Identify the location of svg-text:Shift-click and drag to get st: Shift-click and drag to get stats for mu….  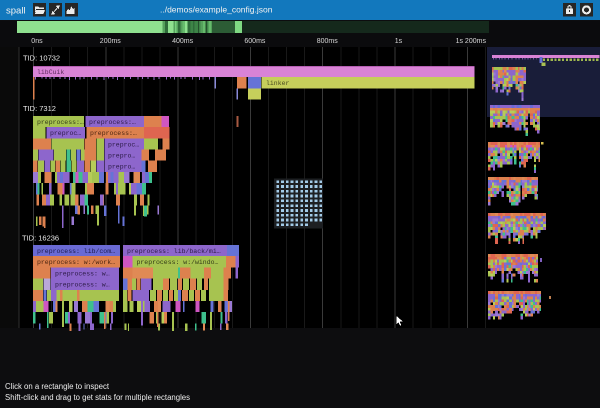
(97, 397).